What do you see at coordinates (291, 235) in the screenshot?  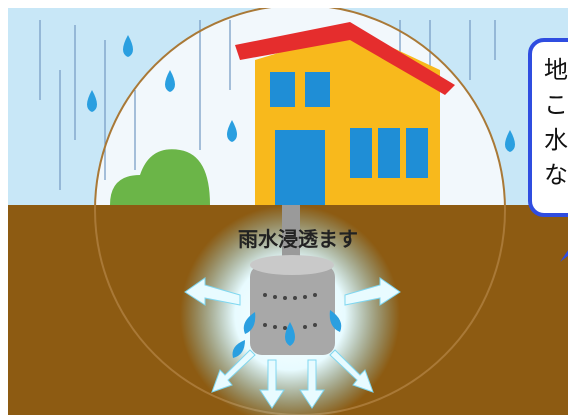 I see `pipe` at bounding box center [291, 235].